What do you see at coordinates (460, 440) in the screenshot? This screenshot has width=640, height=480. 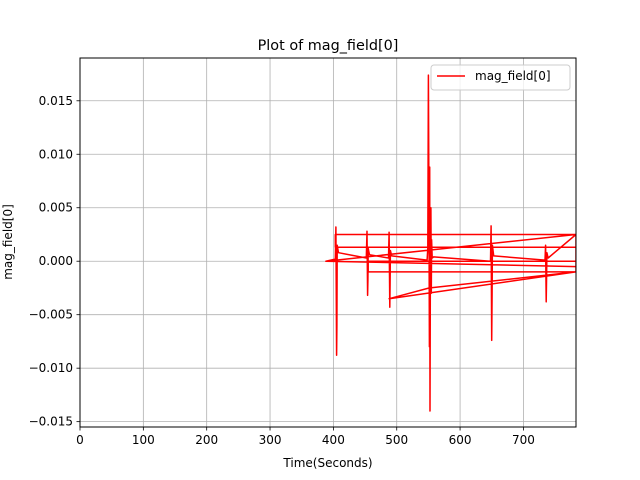 I see `x-tick-label: 600` at bounding box center [460, 440].